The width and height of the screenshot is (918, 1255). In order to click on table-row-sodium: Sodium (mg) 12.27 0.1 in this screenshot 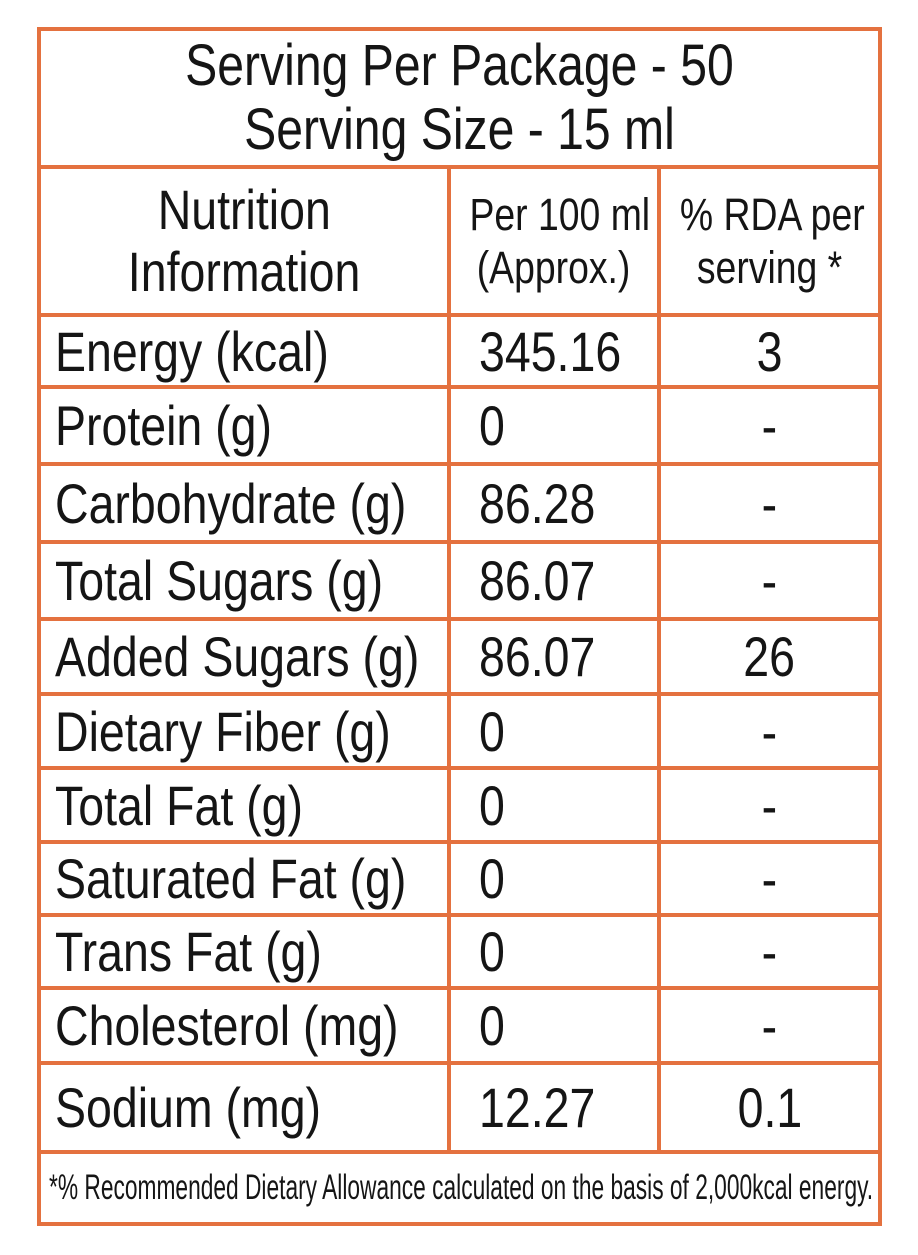, I will do `click(459, 1107)`.